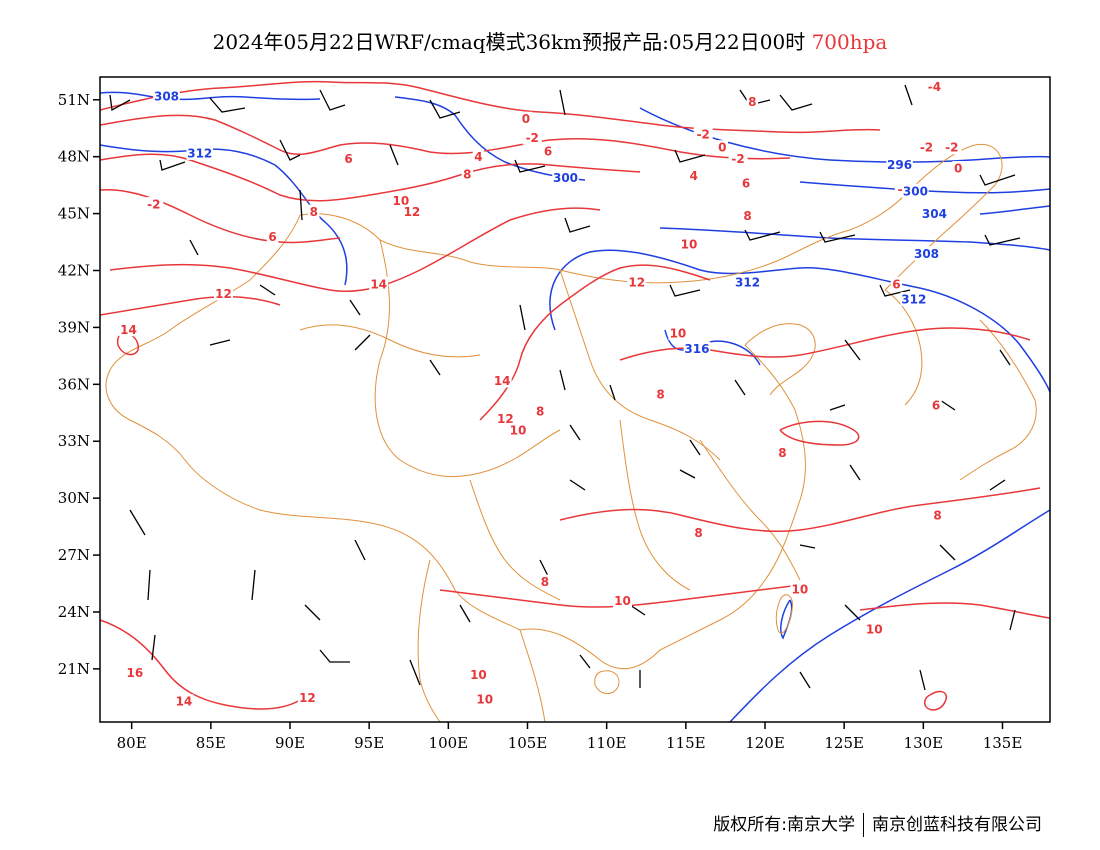 This screenshot has height=850, width=1100. What do you see at coordinates (74, 441) in the screenshot?
I see `lat-tick-label: 33N` at bounding box center [74, 441].